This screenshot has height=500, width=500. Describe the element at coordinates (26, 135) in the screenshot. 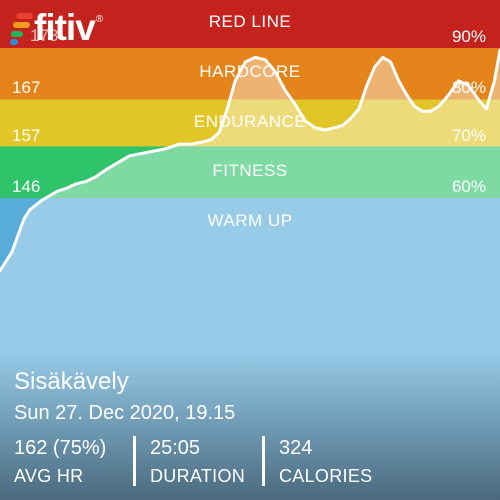

I see `hr-threshold-endurance: 157` at that location.